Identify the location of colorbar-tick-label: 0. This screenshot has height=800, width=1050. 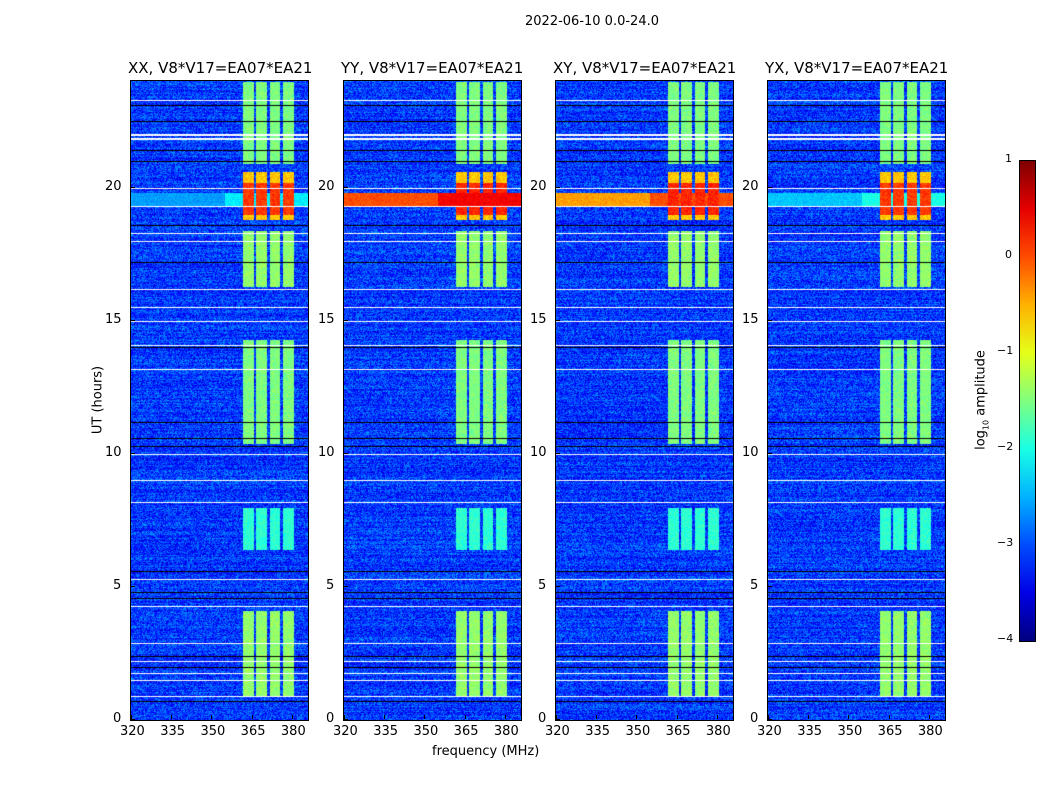
(1008, 254).